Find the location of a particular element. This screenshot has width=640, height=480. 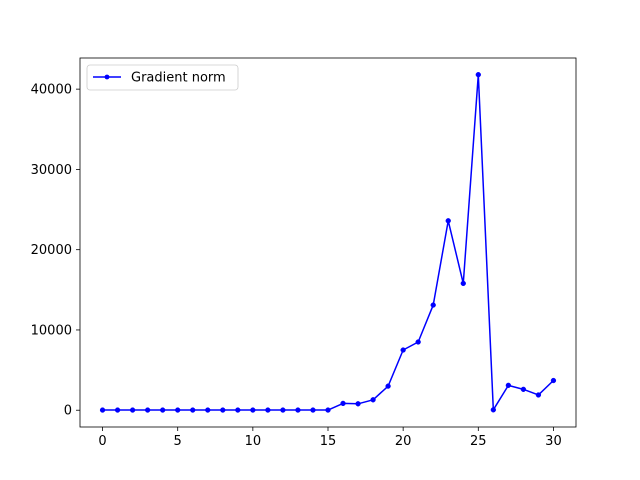

y-tick-label: 20000 is located at coordinates (51, 250).